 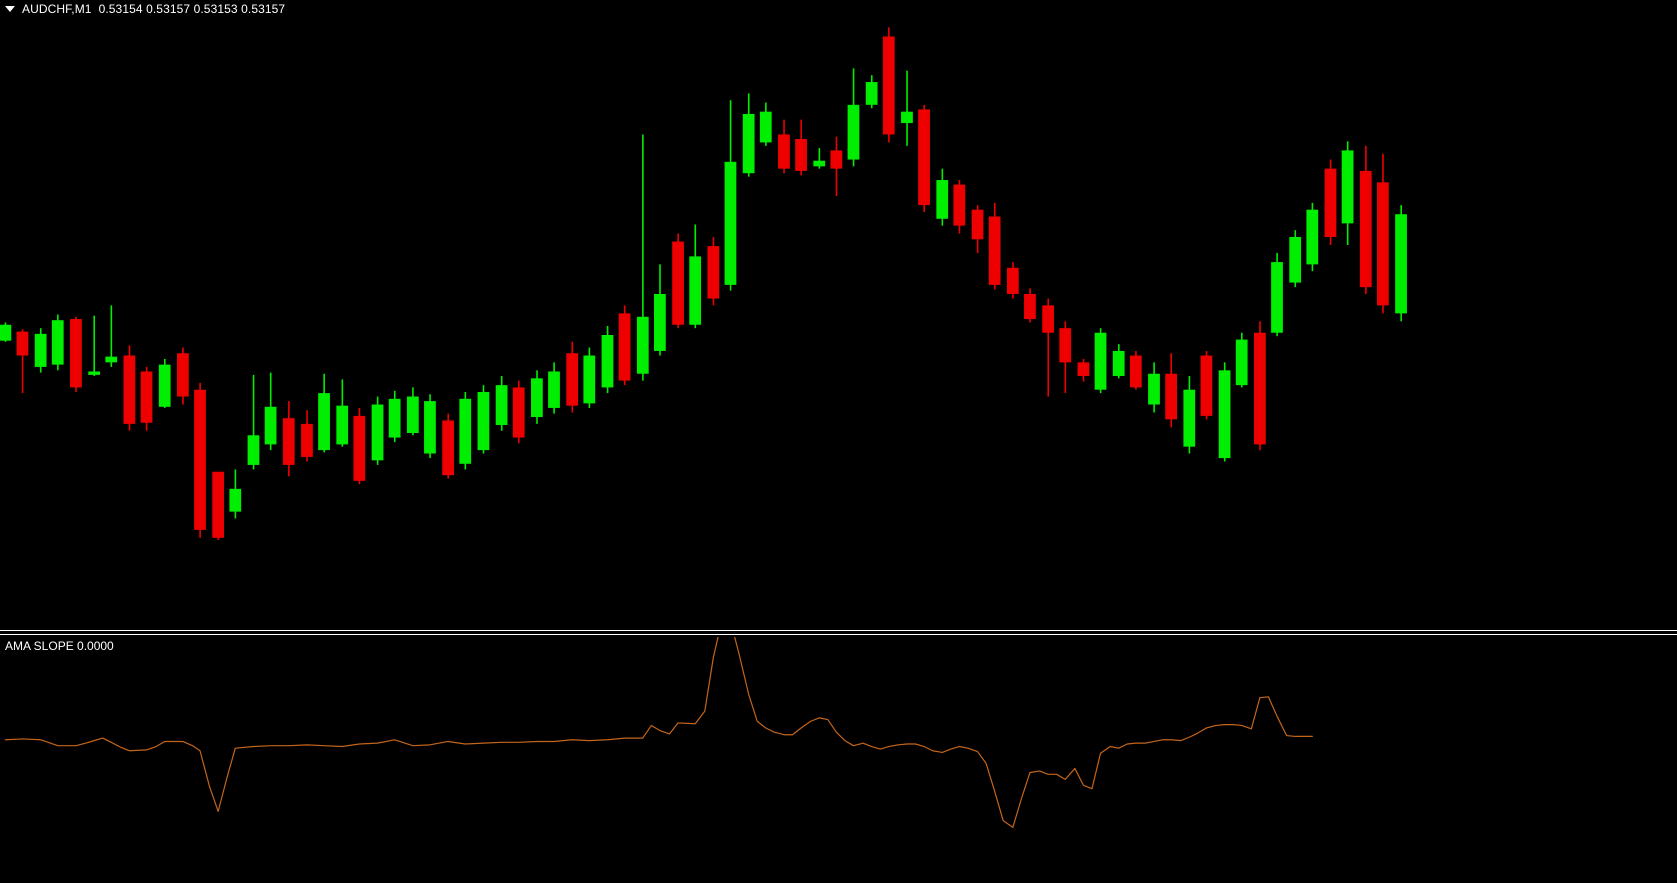 I want to click on chevron-down-icon, so click(x=10, y=9).